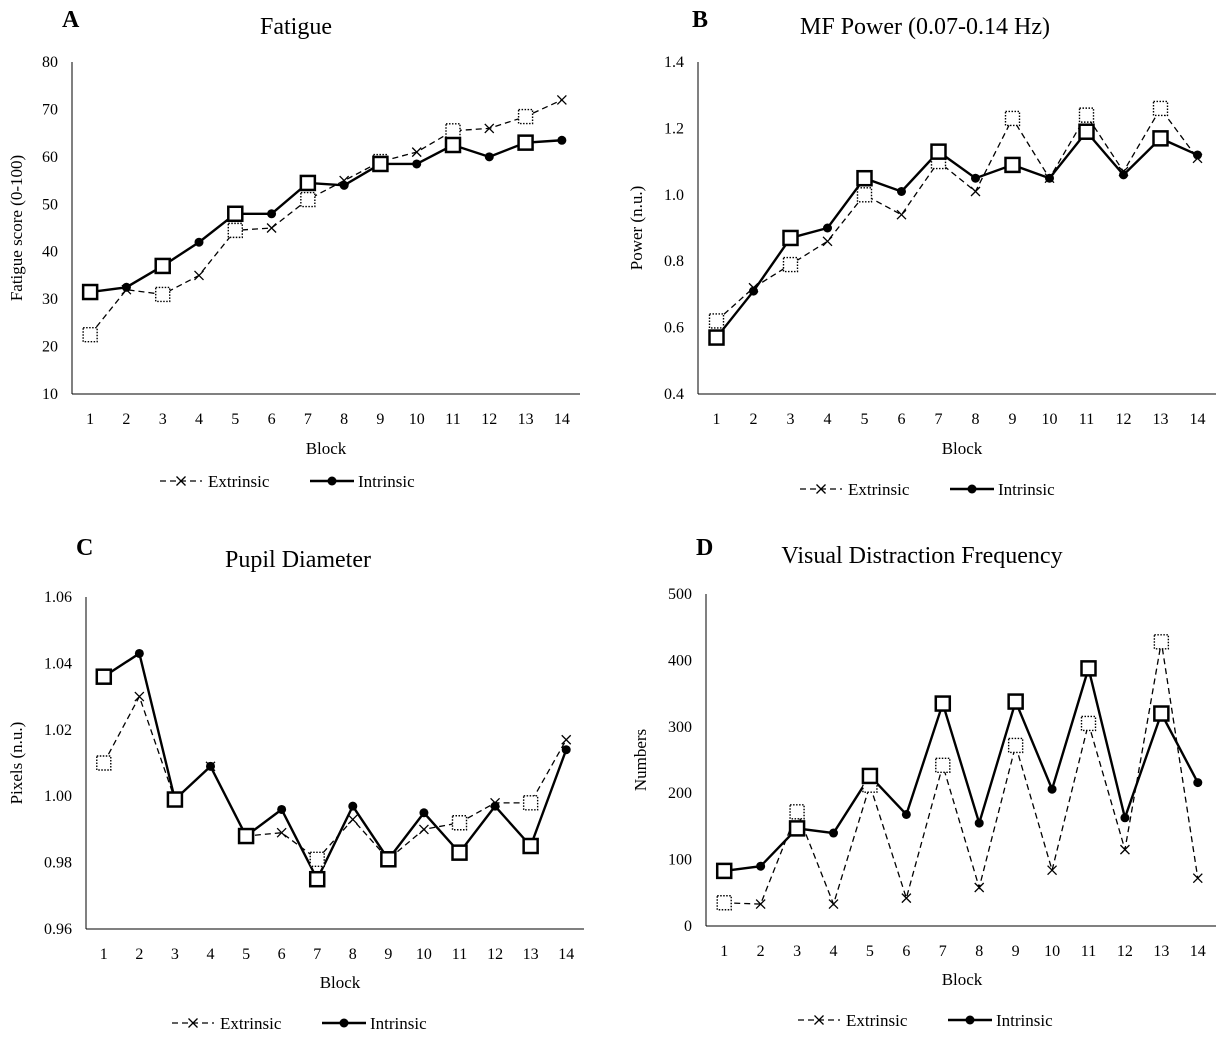 This screenshot has width=1226, height=1039. I want to click on y-tick-label: 0.4, so click(674, 394).